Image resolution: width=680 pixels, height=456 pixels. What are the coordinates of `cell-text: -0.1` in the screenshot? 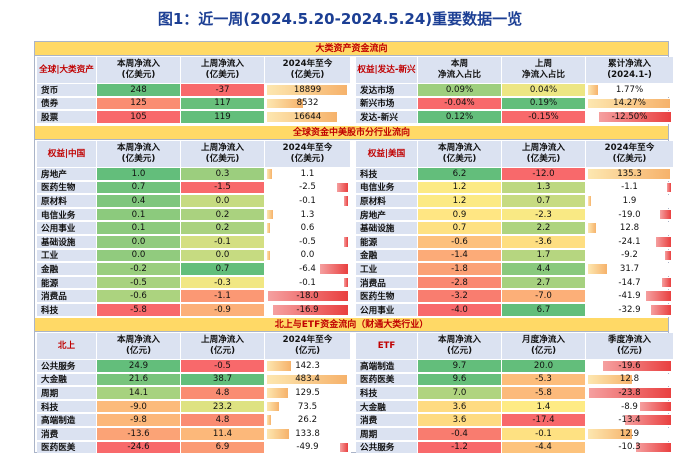 It's located at (307, 200).